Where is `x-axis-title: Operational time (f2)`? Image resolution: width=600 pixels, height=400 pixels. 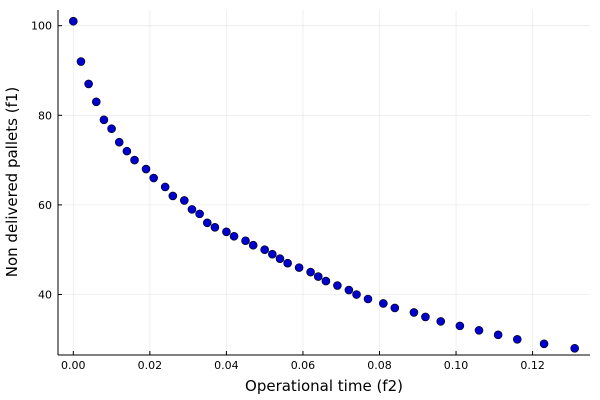 x-axis-title: Operational time (f2) is located at coordinates (324, 386).